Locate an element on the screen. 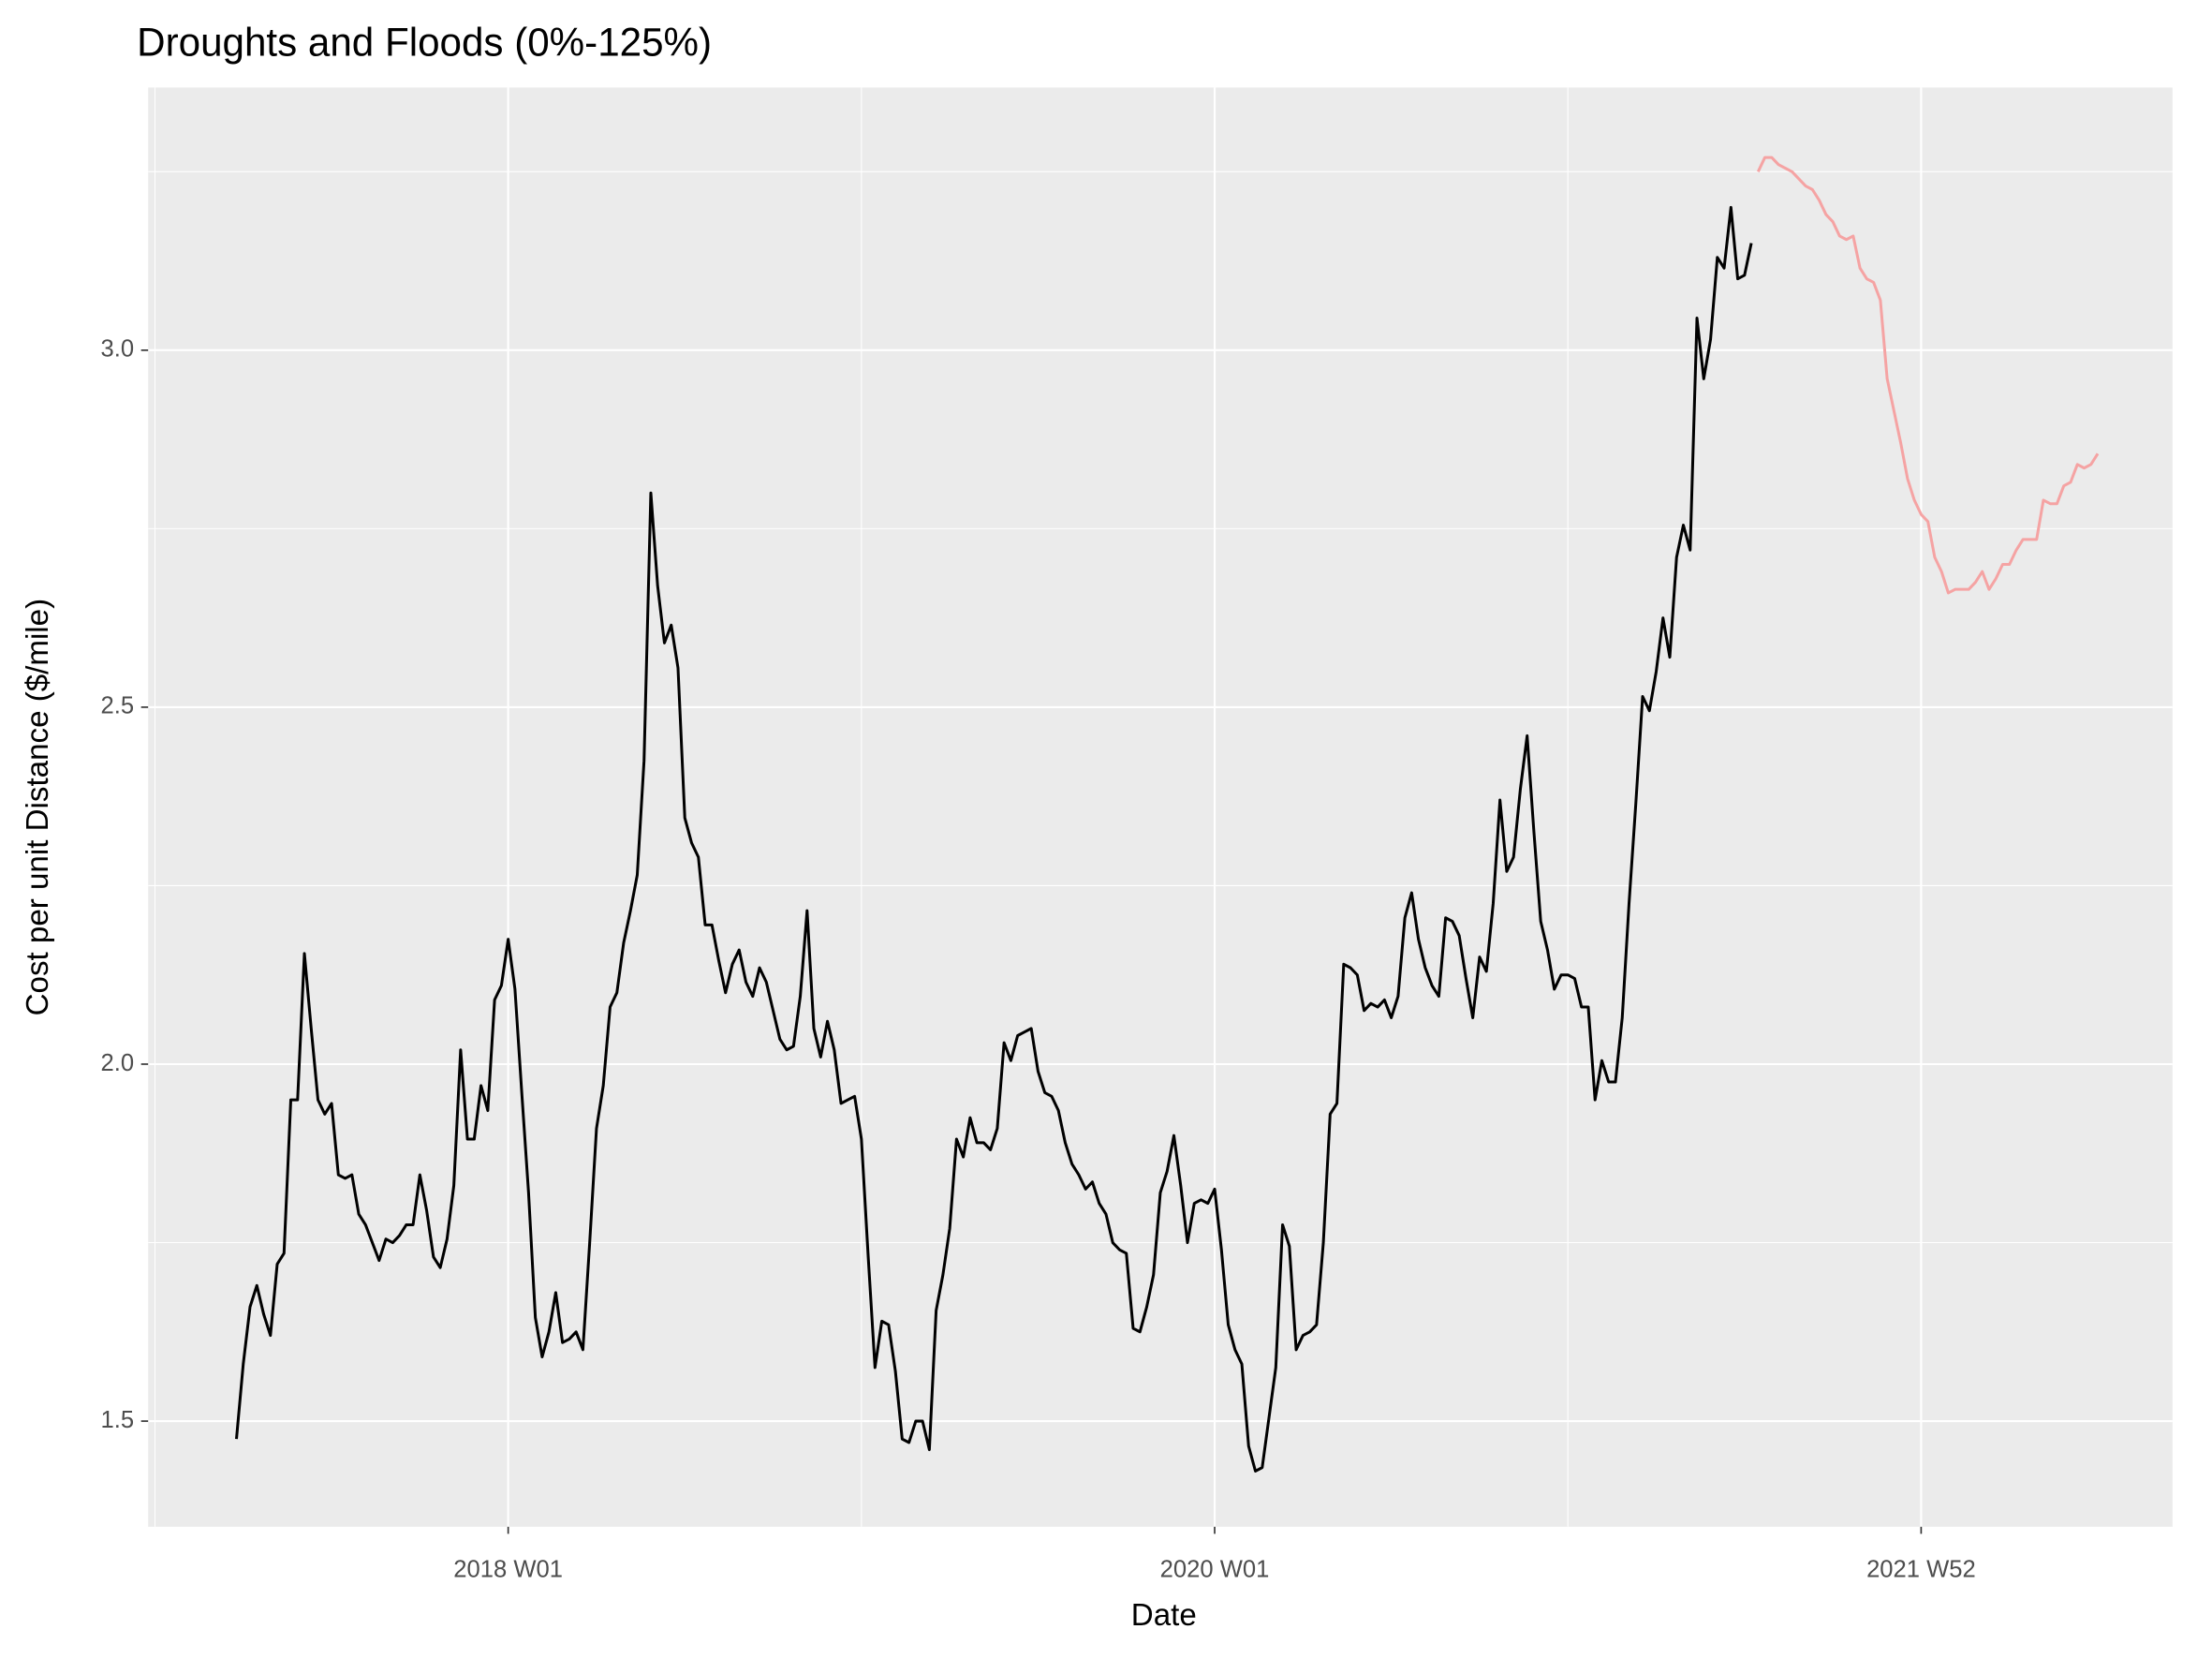 The height and width of the screenshot is (1659, 2212). chart-title: Droughts and Floods (0%-125%) is located at coordinates (424, 42).